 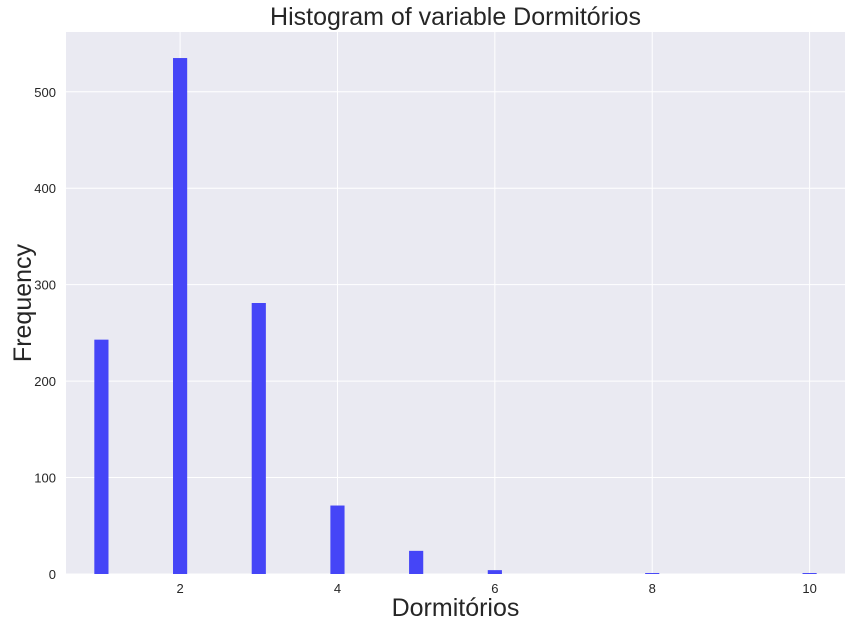 What do you see at coordinates (45, 285) in the screenshot?
I see `y-tick-label: 300` at bounding box center [45, 285].